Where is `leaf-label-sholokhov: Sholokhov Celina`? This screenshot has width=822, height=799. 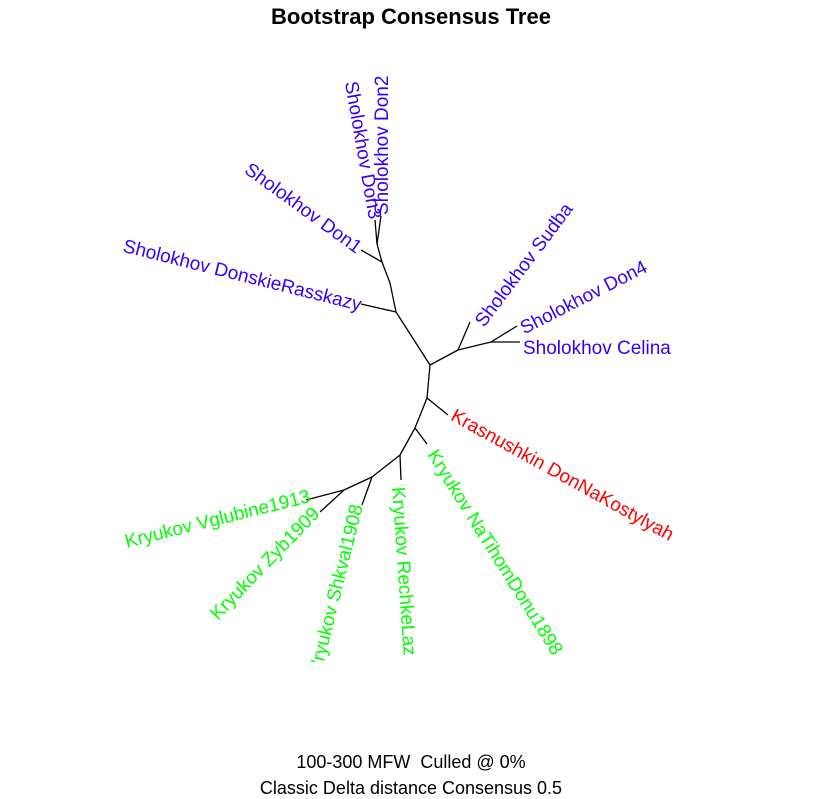
leaf-label-sholokhov: Sholokhov Celina is located at coordinates (597, 348).